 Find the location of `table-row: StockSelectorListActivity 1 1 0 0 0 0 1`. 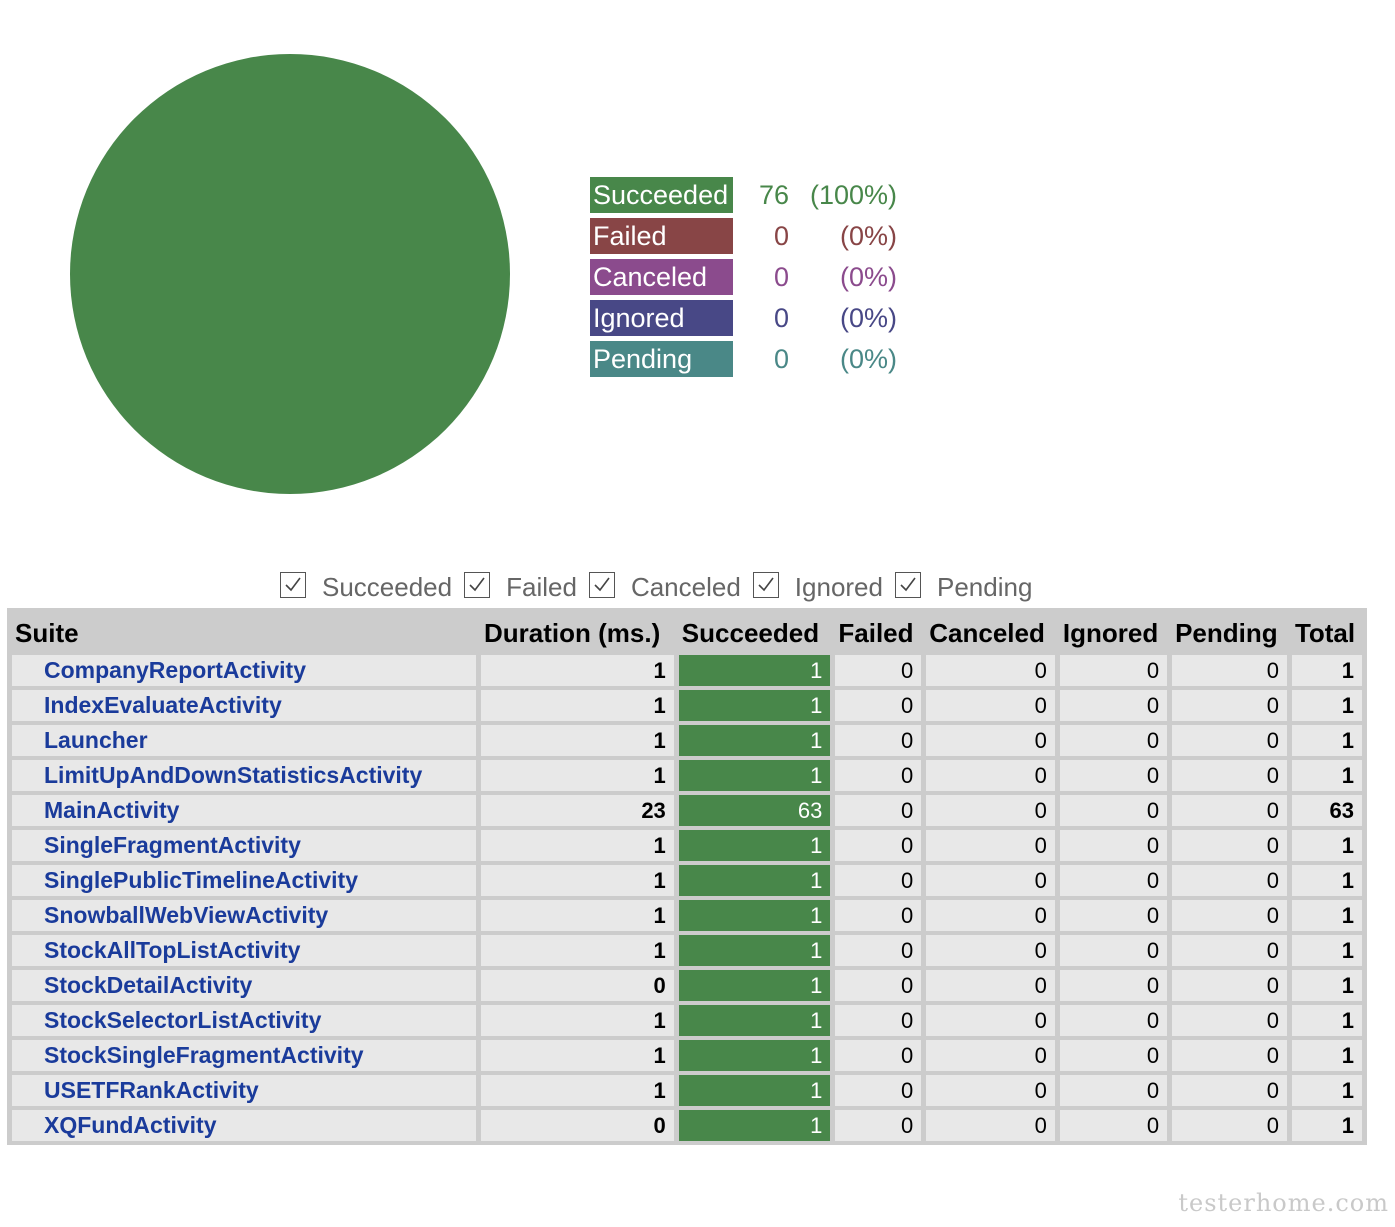

table-row: StockSelectorListActivity 1 1 0 0 0 0 1 is located at coordinates (687, 1020).